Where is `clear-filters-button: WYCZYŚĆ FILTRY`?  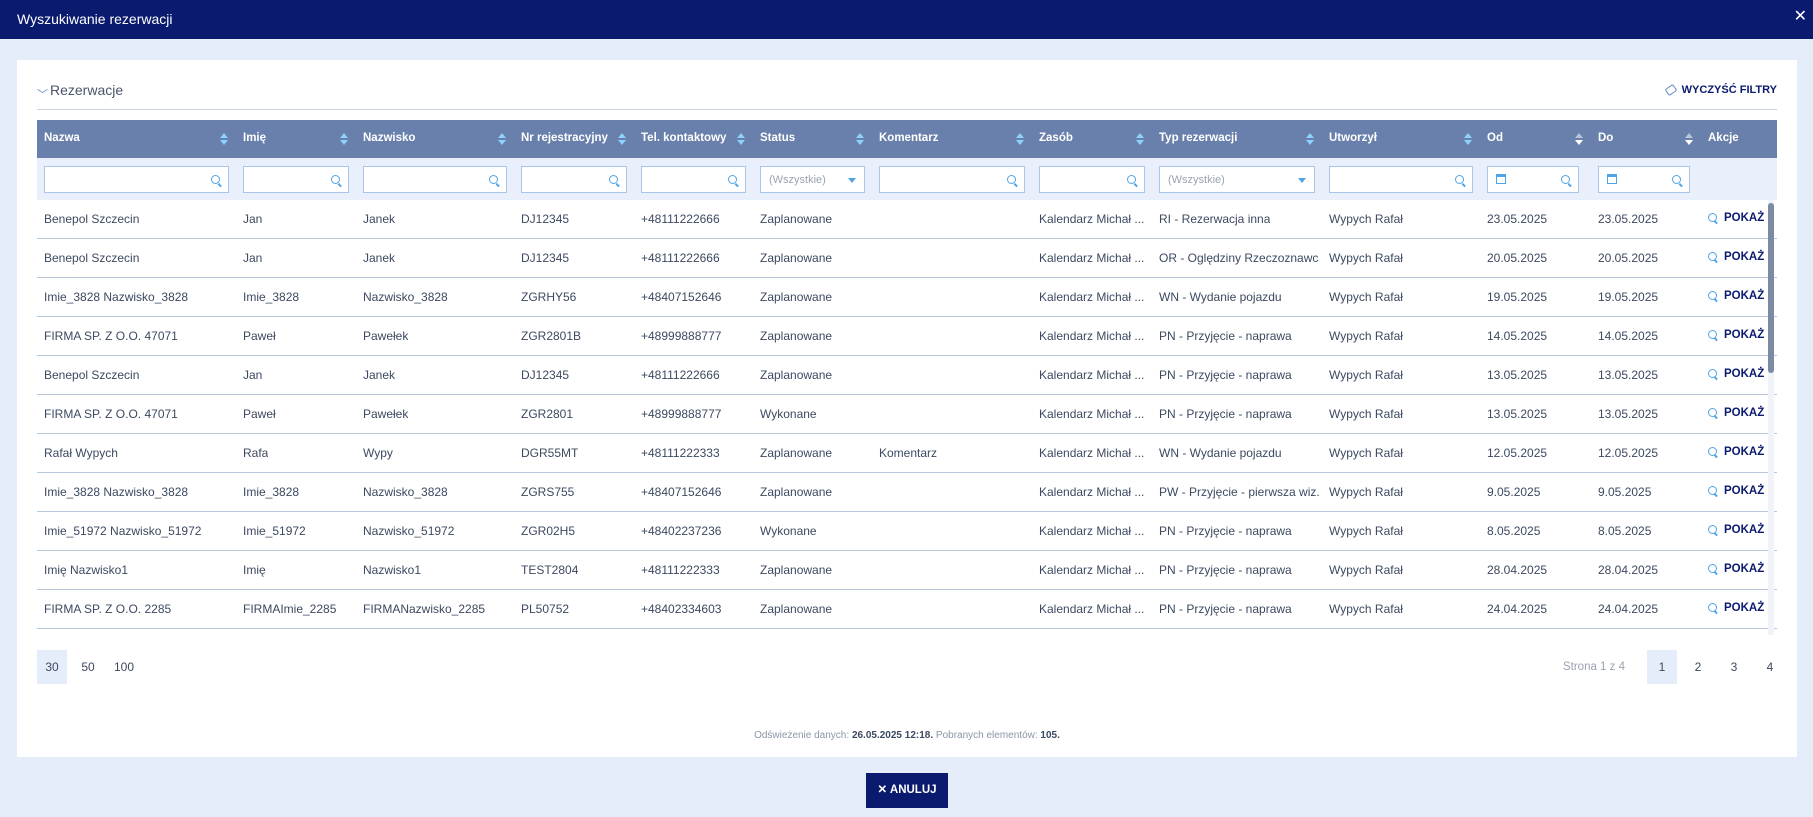 clear-filters-button: WYCZYŚĆ FILTRY is located at coordinates (1720, 90).